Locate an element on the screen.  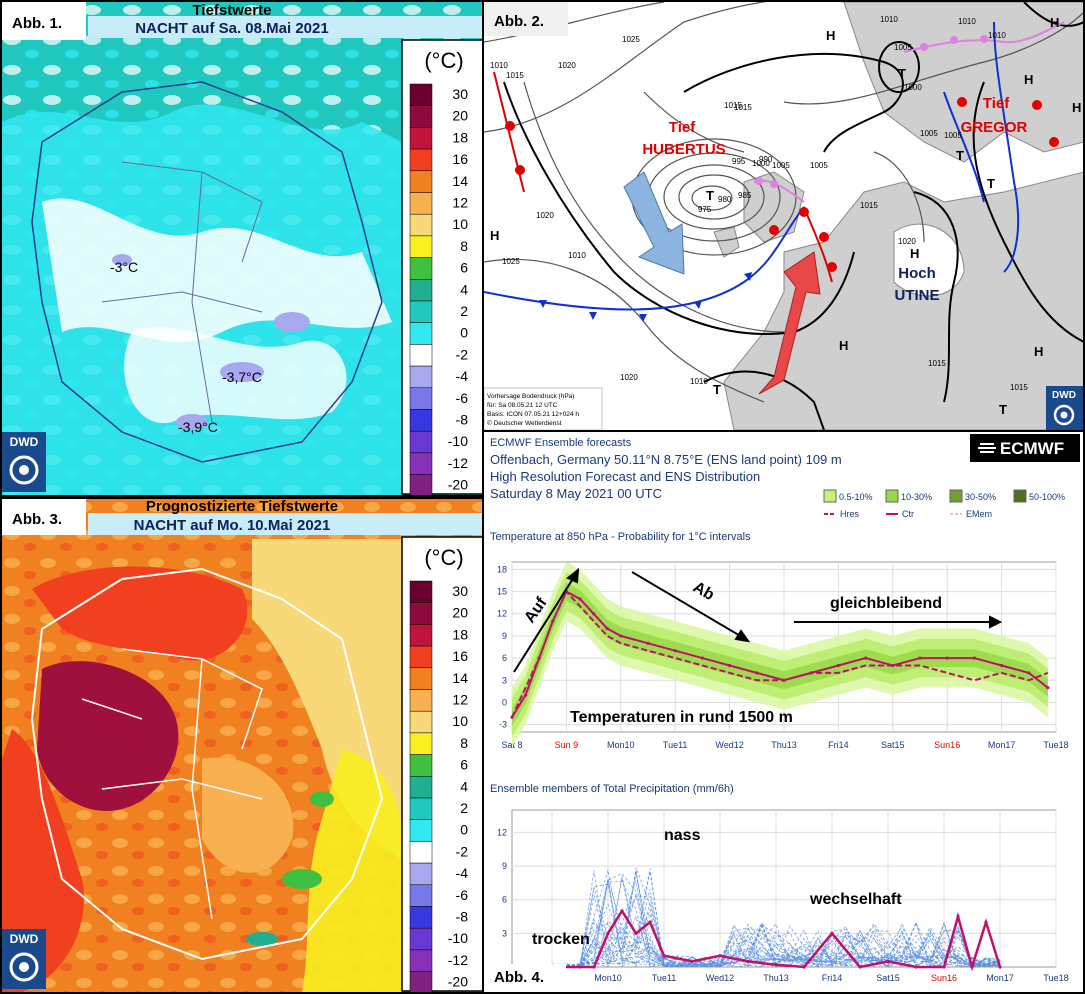
precip-xtick: Fri14 is located at coordinates (832, 978).